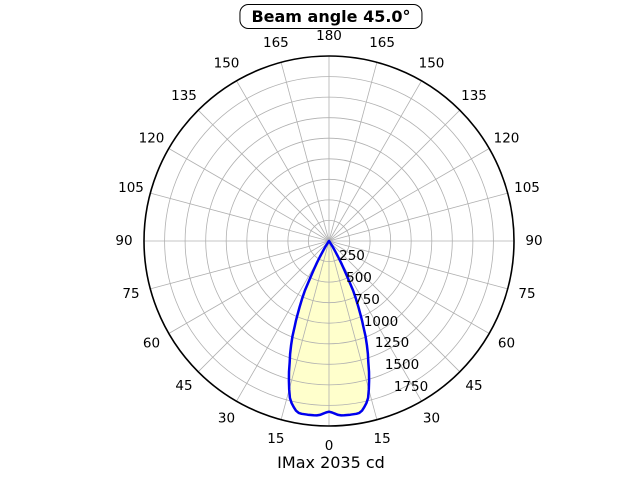 This screenshot has height=480, width=640. Describe the element at coordinates (329, 36) in the screenshot. I see `angle-tick-label: 180` at that location.